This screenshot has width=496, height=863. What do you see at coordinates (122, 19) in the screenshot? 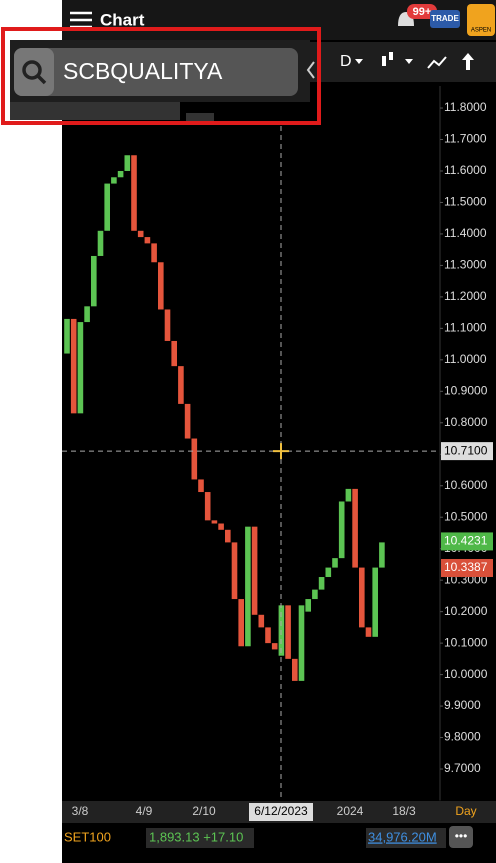
I see `header-title: Chart` at bounding box center [122, 19].